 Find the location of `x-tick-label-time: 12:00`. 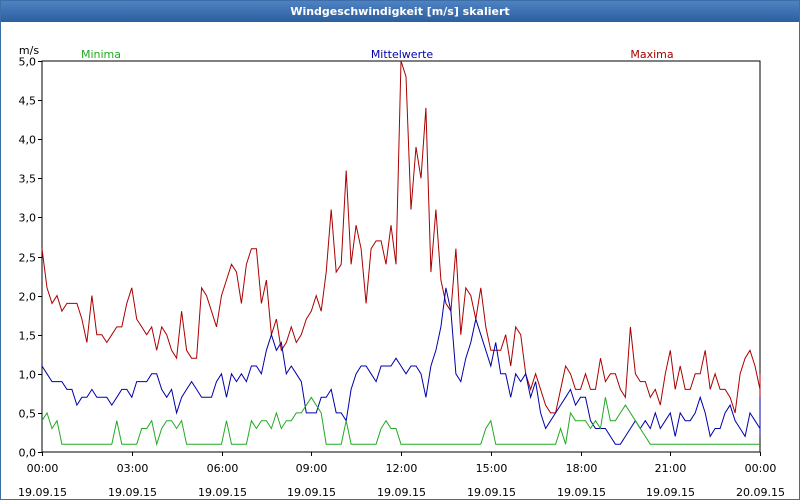

x-tick-label-time: 12:00 is located at coordinates (402, 468).